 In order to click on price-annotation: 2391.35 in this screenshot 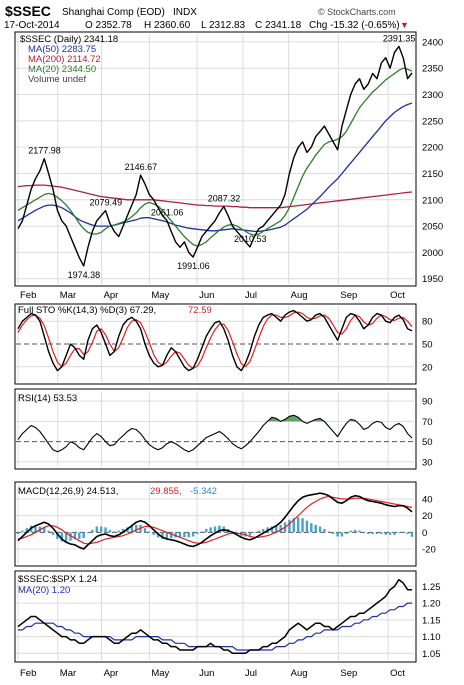, I will do `click(399, 38)`.